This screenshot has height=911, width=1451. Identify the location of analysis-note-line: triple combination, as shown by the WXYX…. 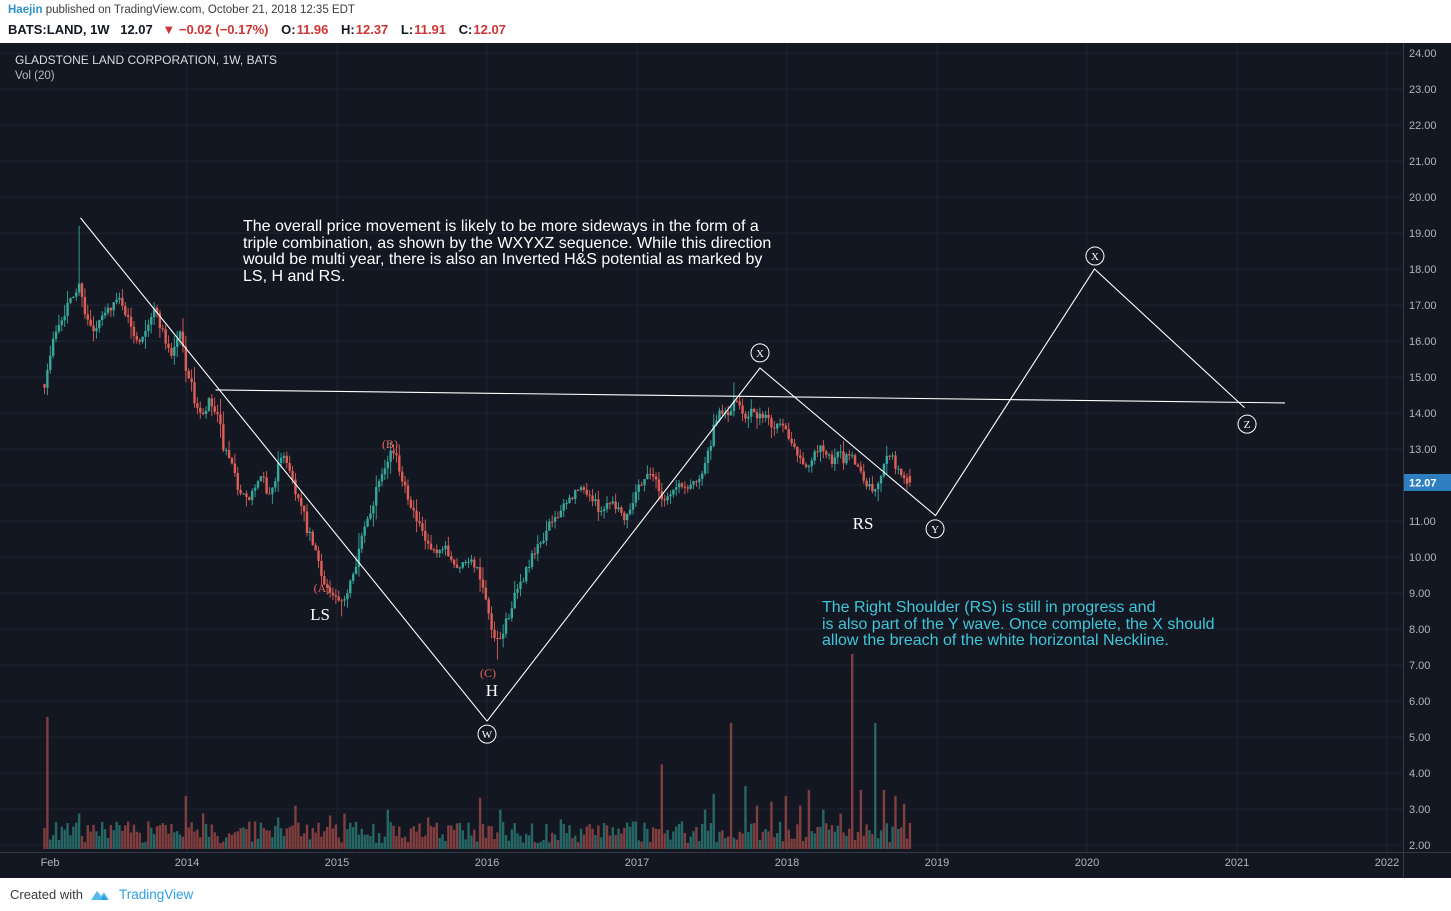
(507, 243).